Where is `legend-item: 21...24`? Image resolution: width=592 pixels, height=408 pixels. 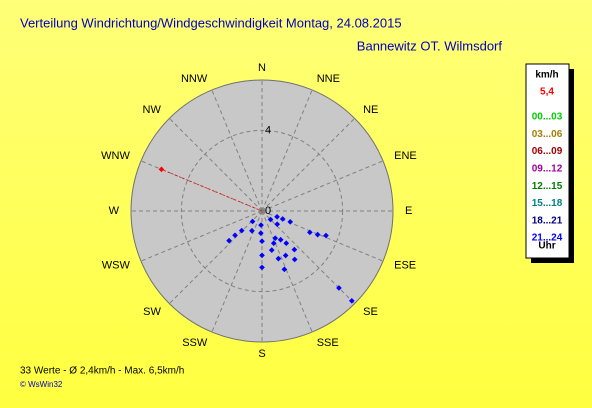 legend-item: 21...24 is located at coordinates (547, 238).